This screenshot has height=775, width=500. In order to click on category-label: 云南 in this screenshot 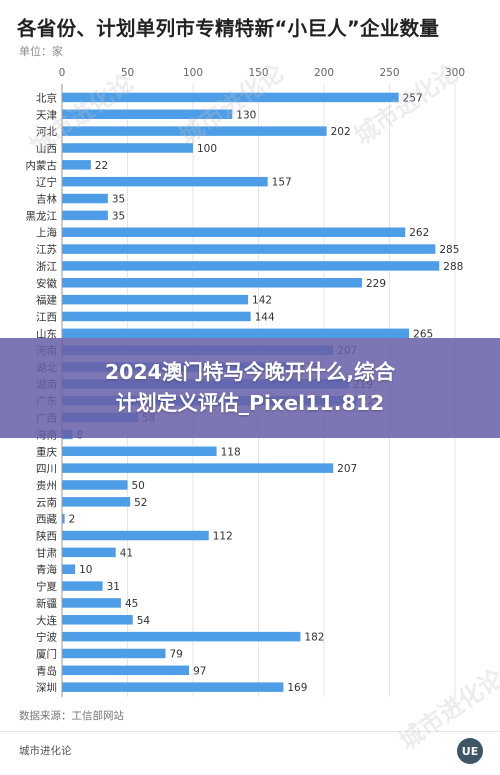, I will do `click(46, 502)`.